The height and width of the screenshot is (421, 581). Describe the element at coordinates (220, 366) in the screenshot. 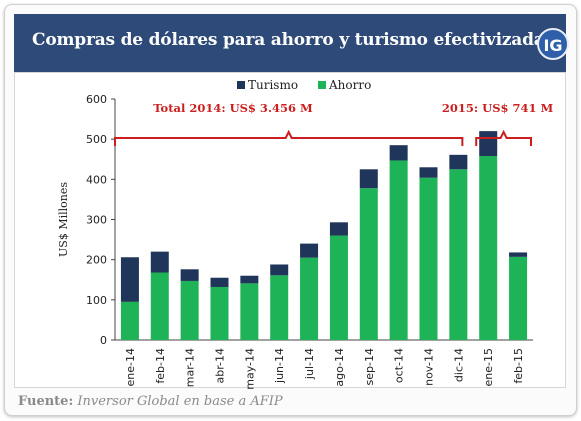

I see `x-tick-label: abr-14` at that location.